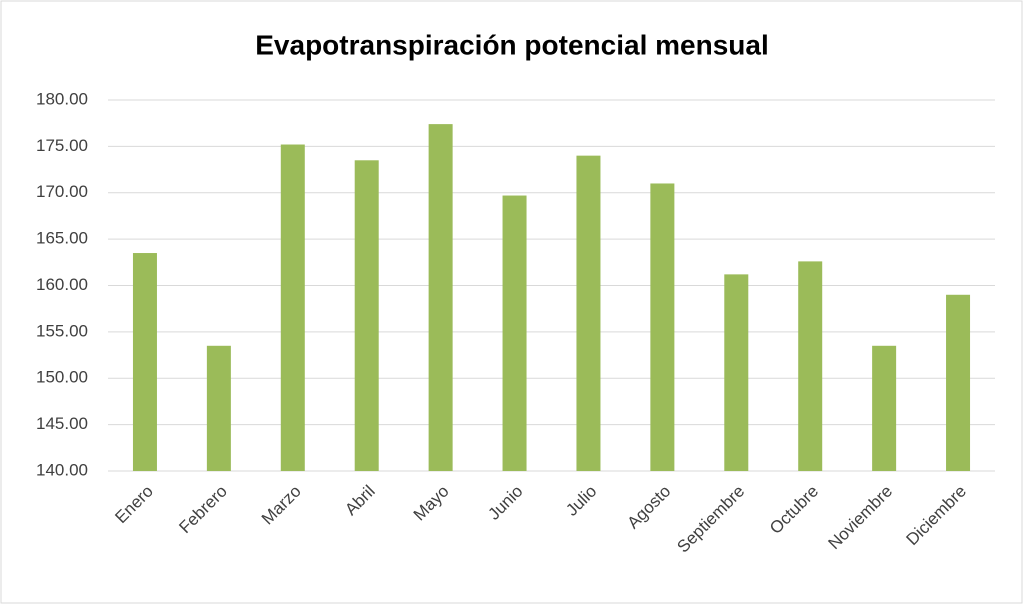 This screenshot has width=1024, height=605. Describe the element at coordinates (511, 44) in the screenshot. I see `chart-title: Evapotranspiración potencial mensual` at that location.